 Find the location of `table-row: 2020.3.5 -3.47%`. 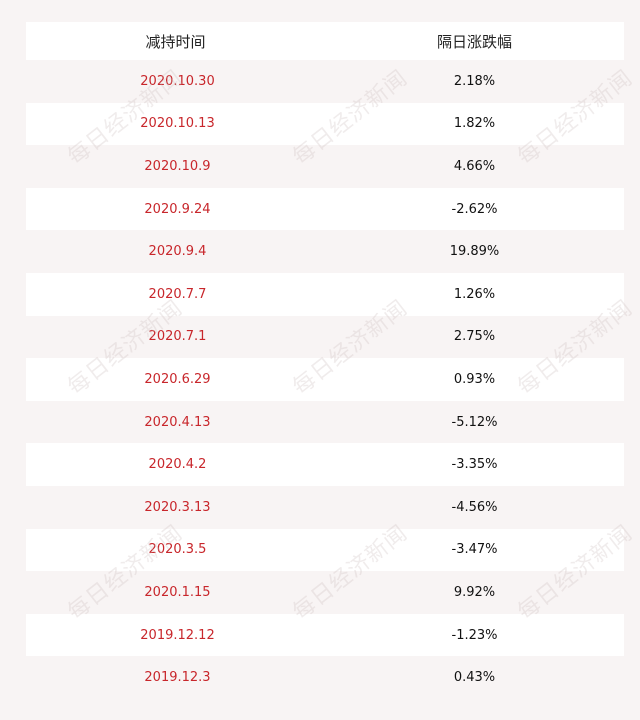

table-row: 2020.3.5 -3.47% is located at coordinates (325, 550).